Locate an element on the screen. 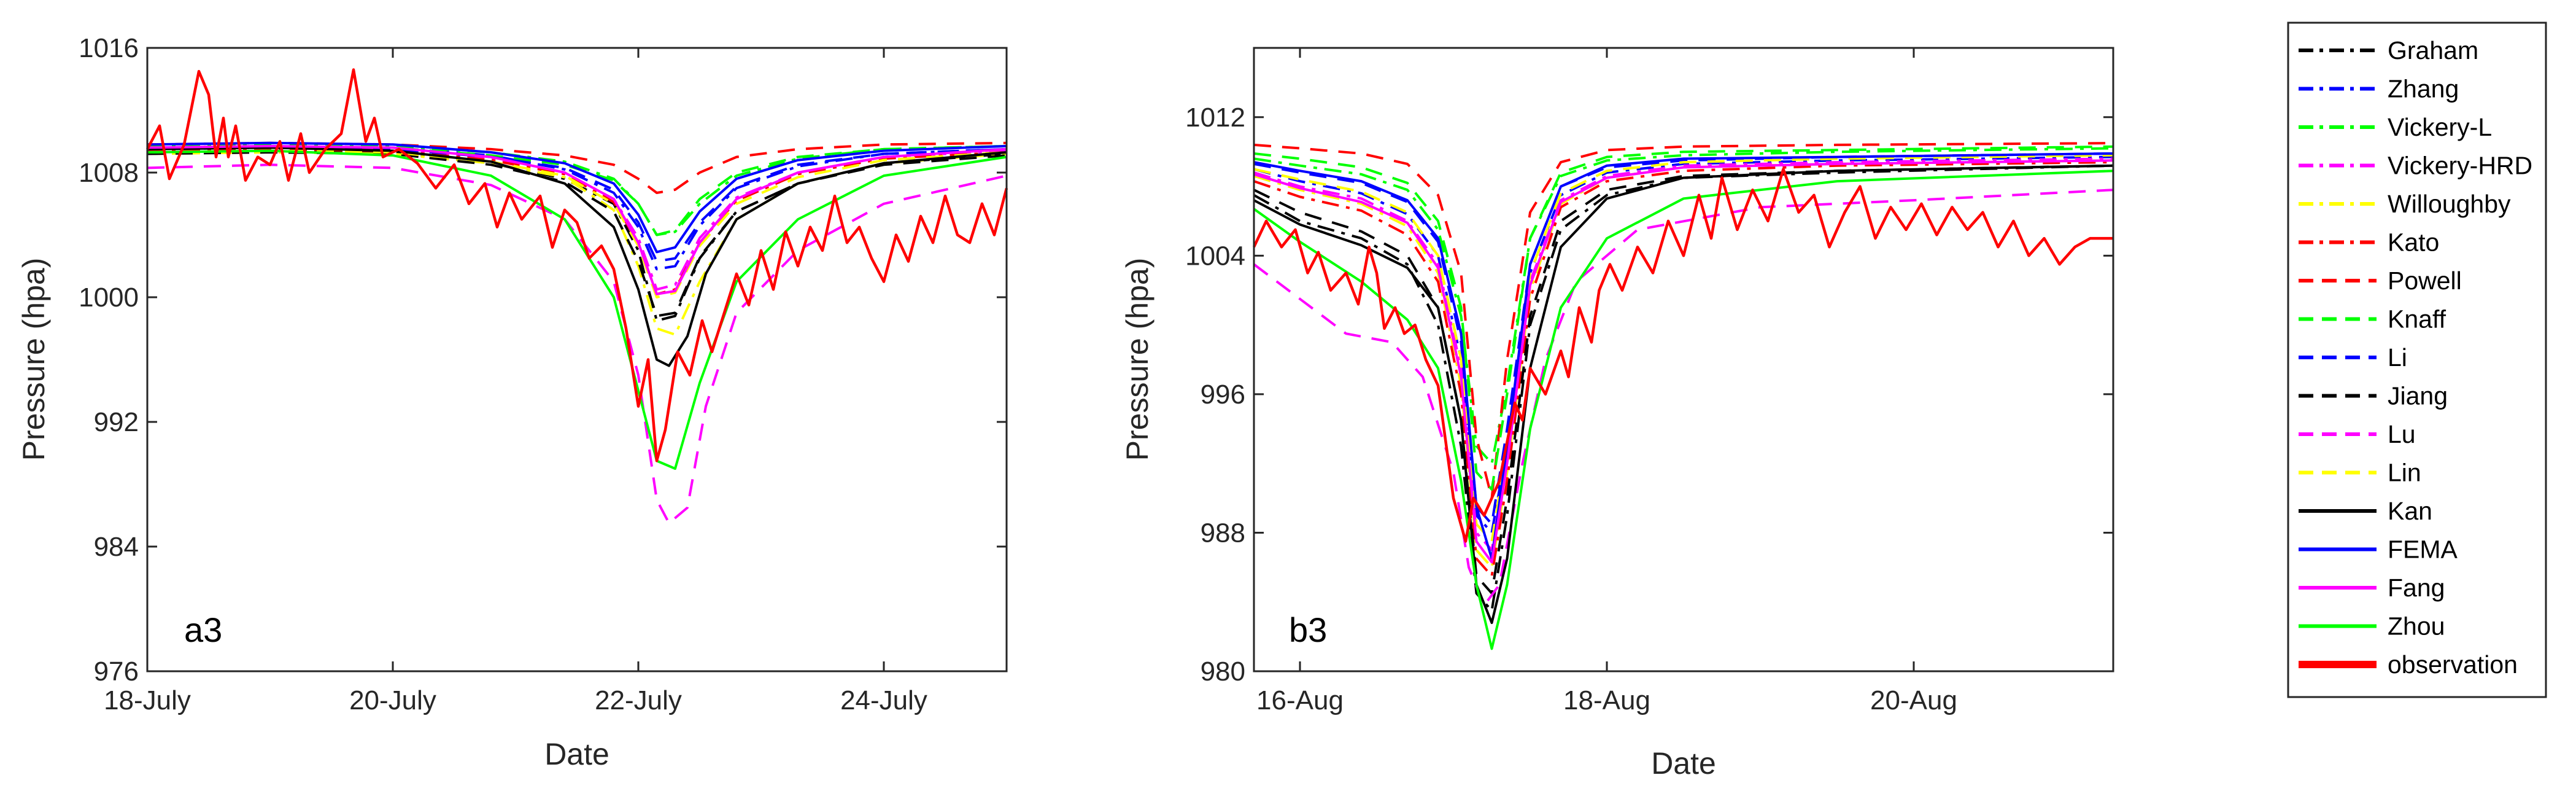  a3-ytick-label: 984 is located at coordinates (116, 547).